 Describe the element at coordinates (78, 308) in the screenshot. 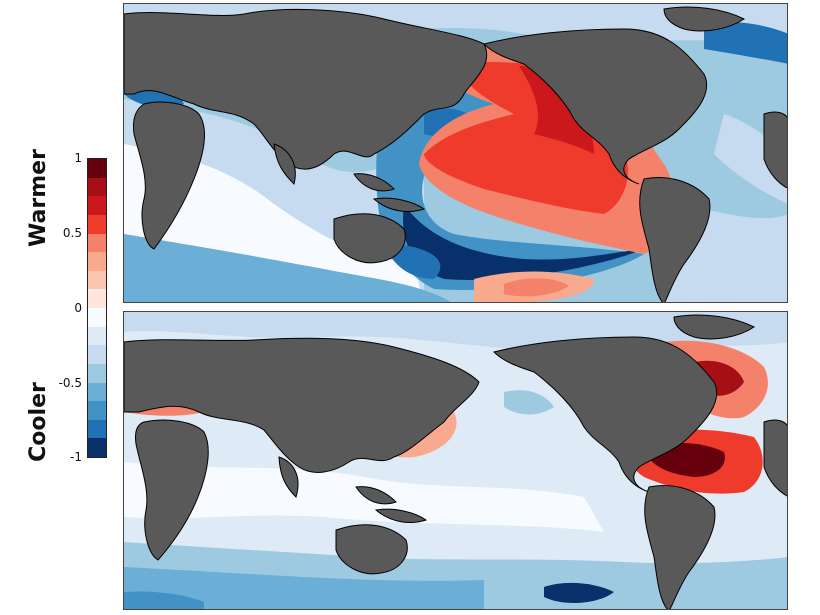

I see `colorbar-tick: 0` at that location.